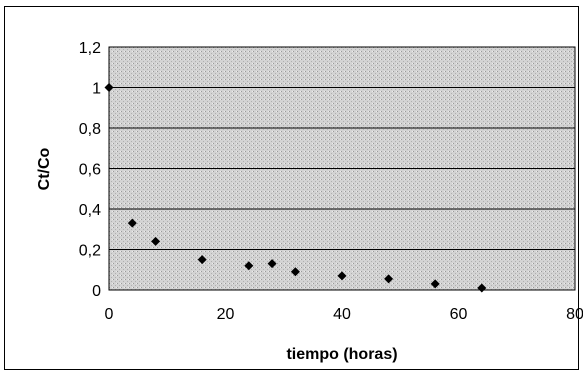 This screenshot has height=381, width=583. I want to click on x-axis-title: tiempo (horas), so click(341, 354).